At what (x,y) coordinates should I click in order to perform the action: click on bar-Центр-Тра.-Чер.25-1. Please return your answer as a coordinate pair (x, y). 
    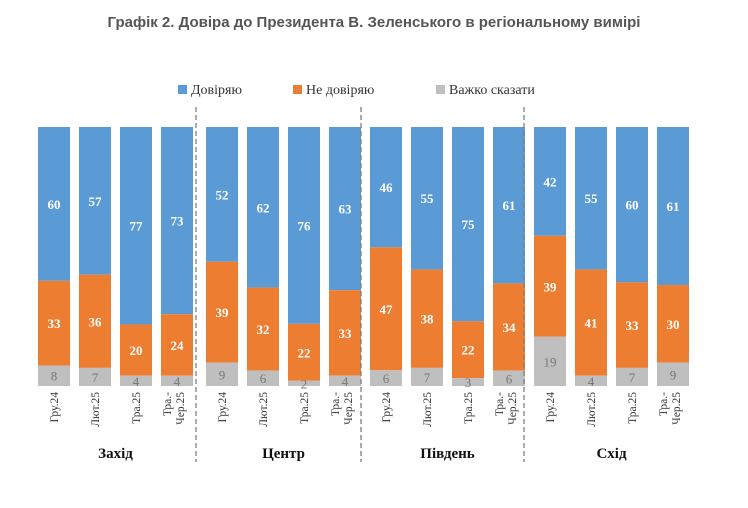
    Looking at the image, I should click on (345, 209).